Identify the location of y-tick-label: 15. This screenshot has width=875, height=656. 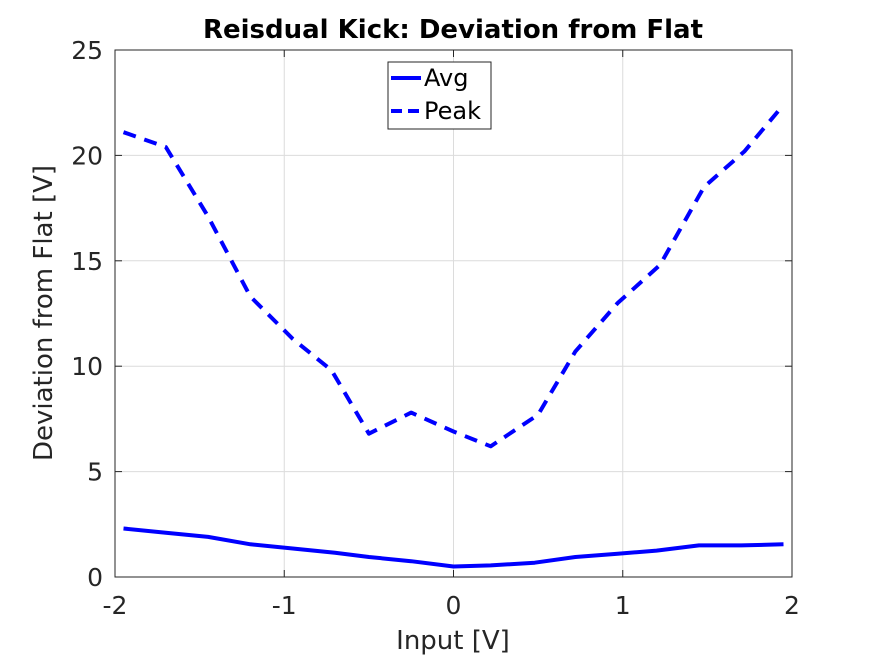
(87, 261).